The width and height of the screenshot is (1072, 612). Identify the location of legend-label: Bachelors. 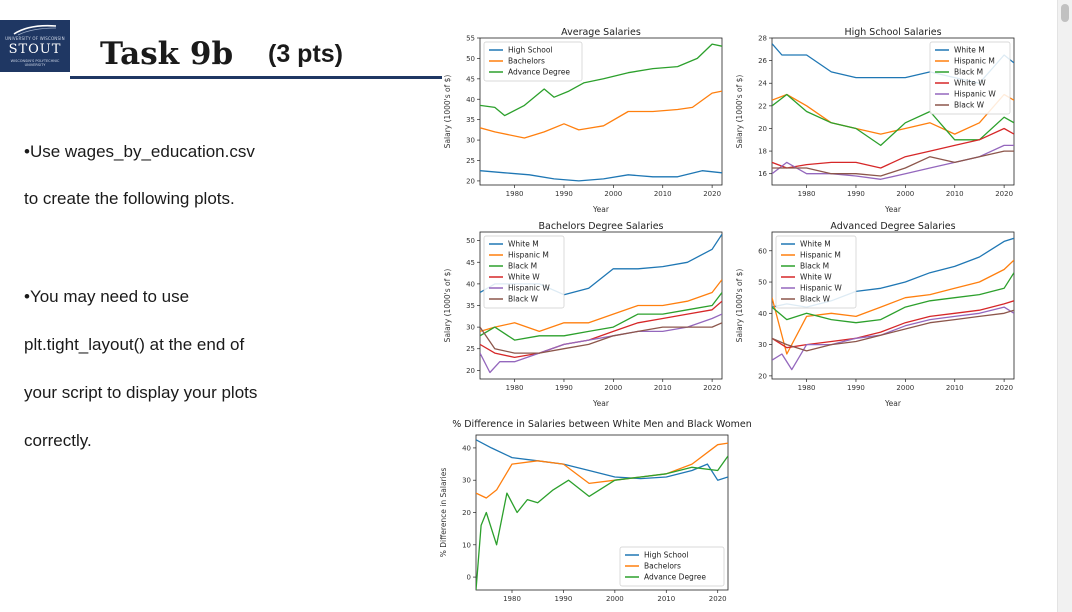
(526, 61).